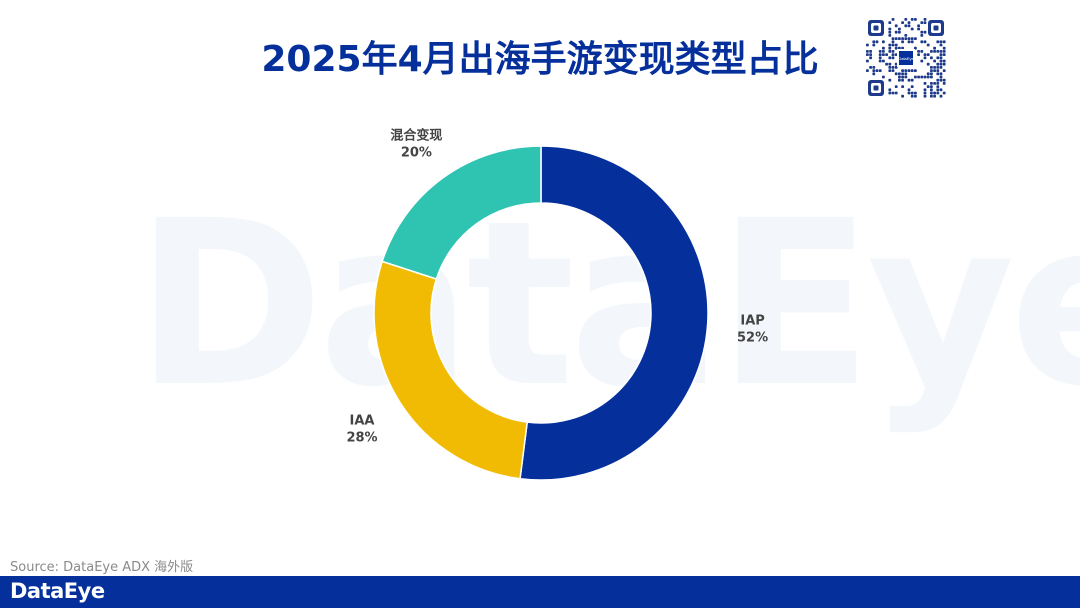 This screenshot has width=1080, height=608. I want to click on footer-bar: DataEye, so click(540, 592).